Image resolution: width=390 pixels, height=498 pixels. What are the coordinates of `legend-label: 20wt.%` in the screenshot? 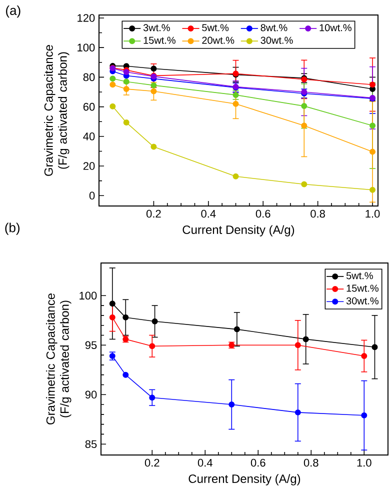 It's located at (218, 40).